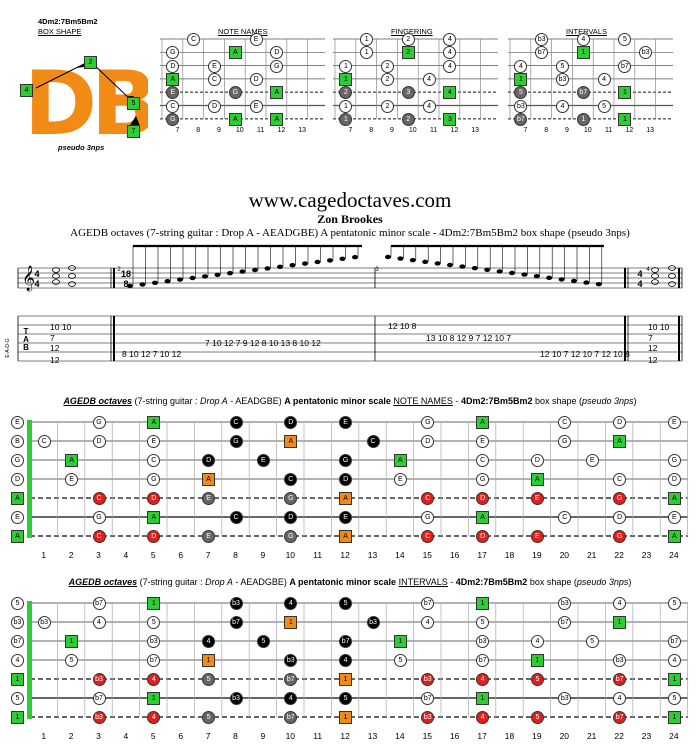 The height and width of the screenshot is (746, 700). I want to click on chart-title-part: box shape (, so click(552, 582).